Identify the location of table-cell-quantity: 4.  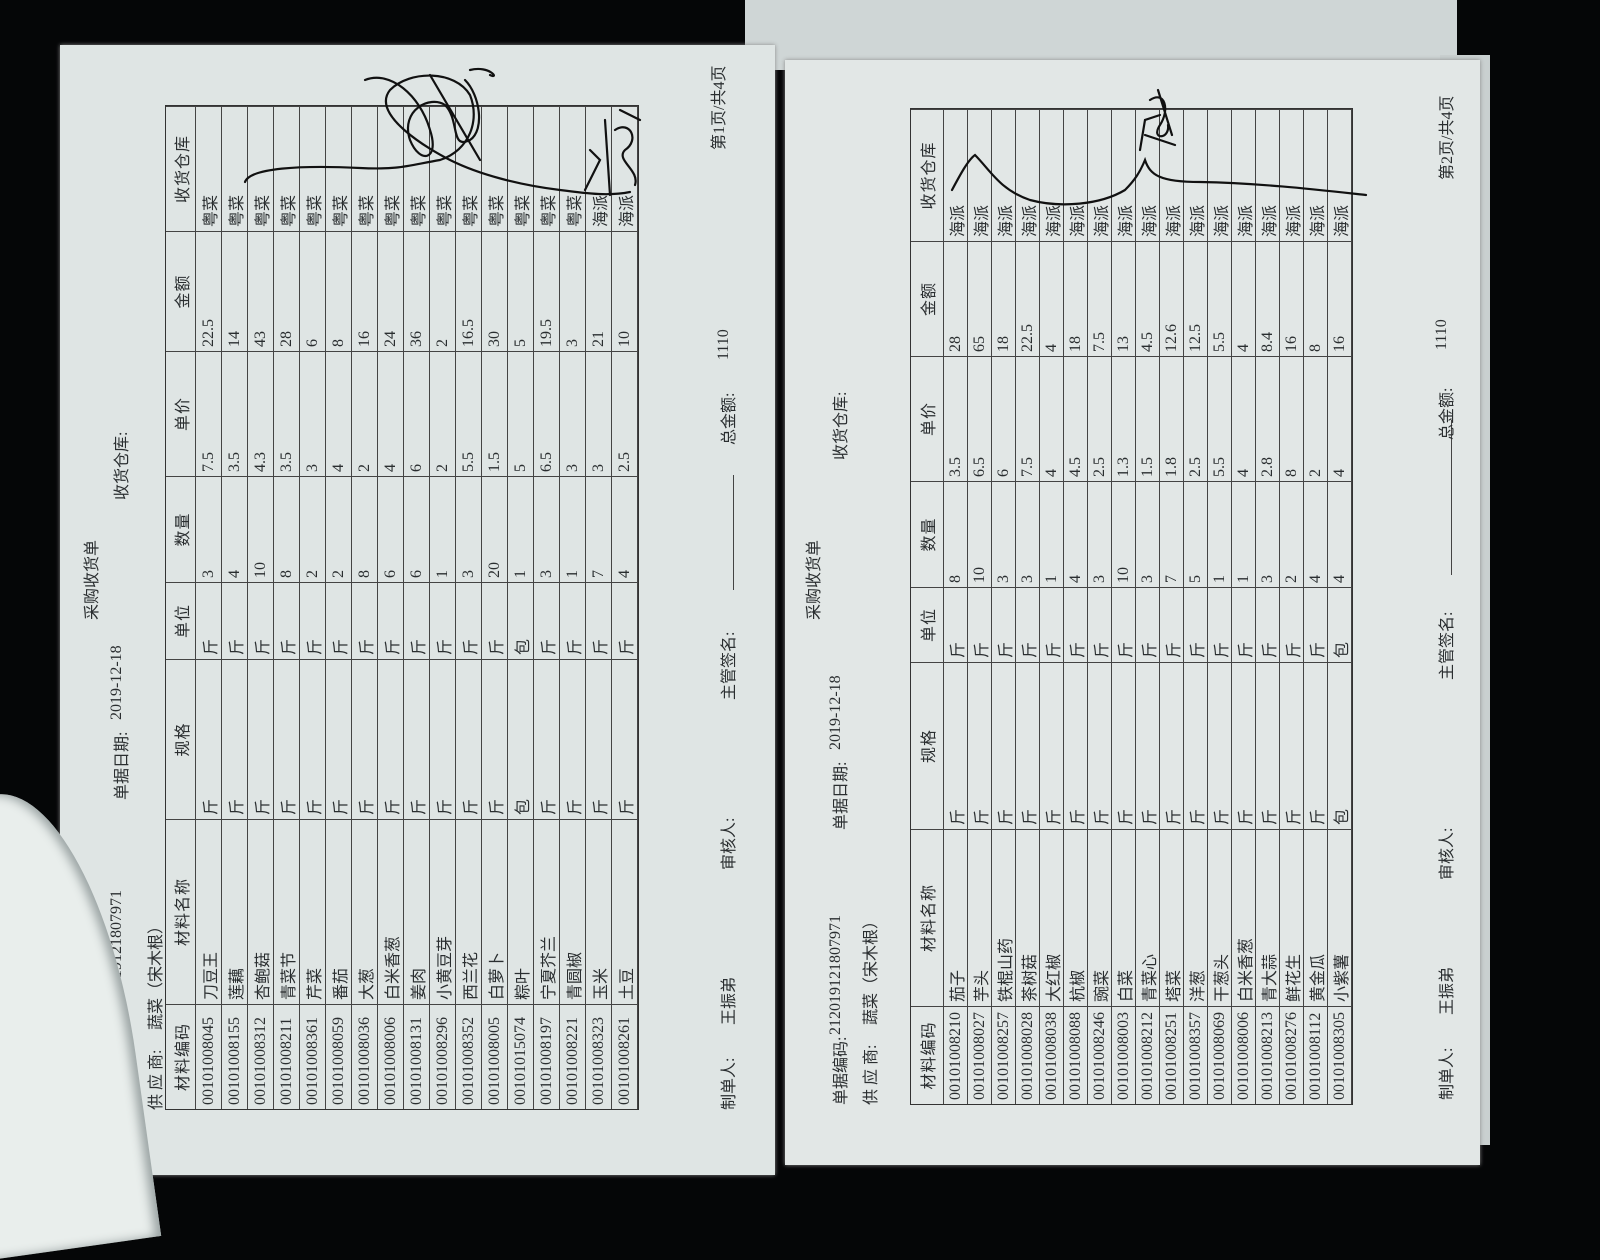
(235, 529).